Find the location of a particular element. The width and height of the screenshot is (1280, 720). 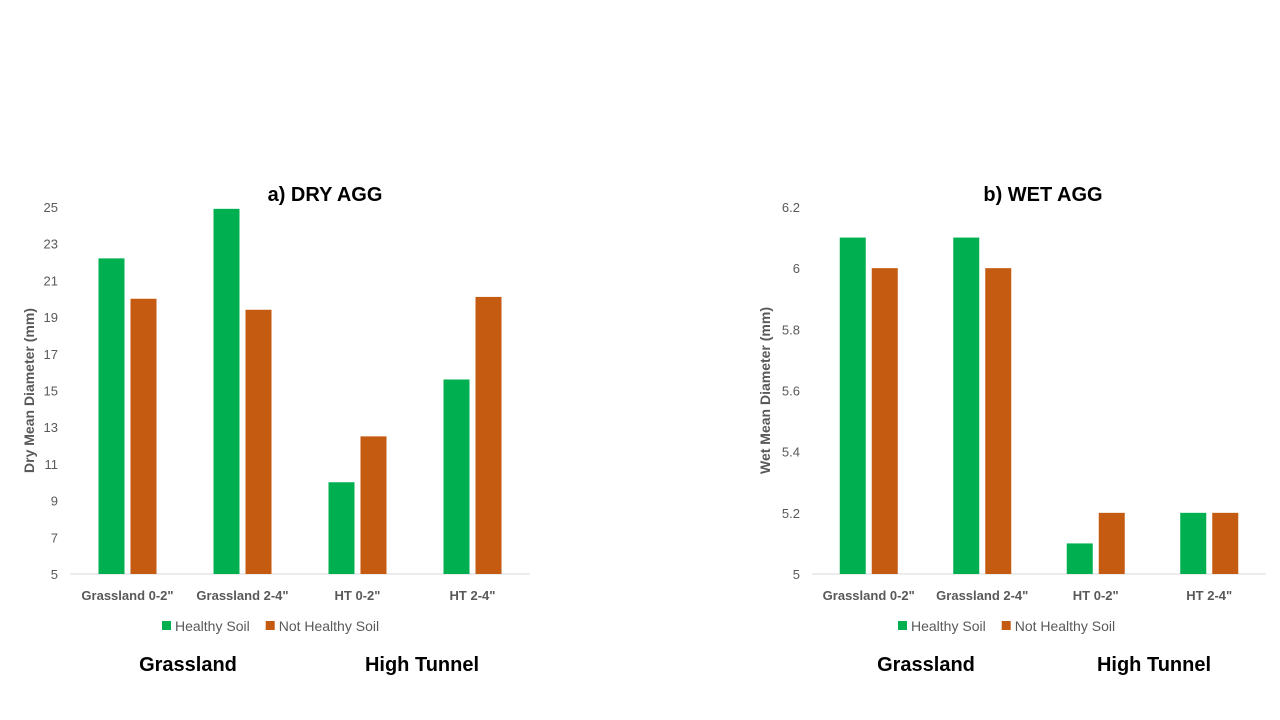

y-tick-label: 5.6 is located at coordinates (791, 391).